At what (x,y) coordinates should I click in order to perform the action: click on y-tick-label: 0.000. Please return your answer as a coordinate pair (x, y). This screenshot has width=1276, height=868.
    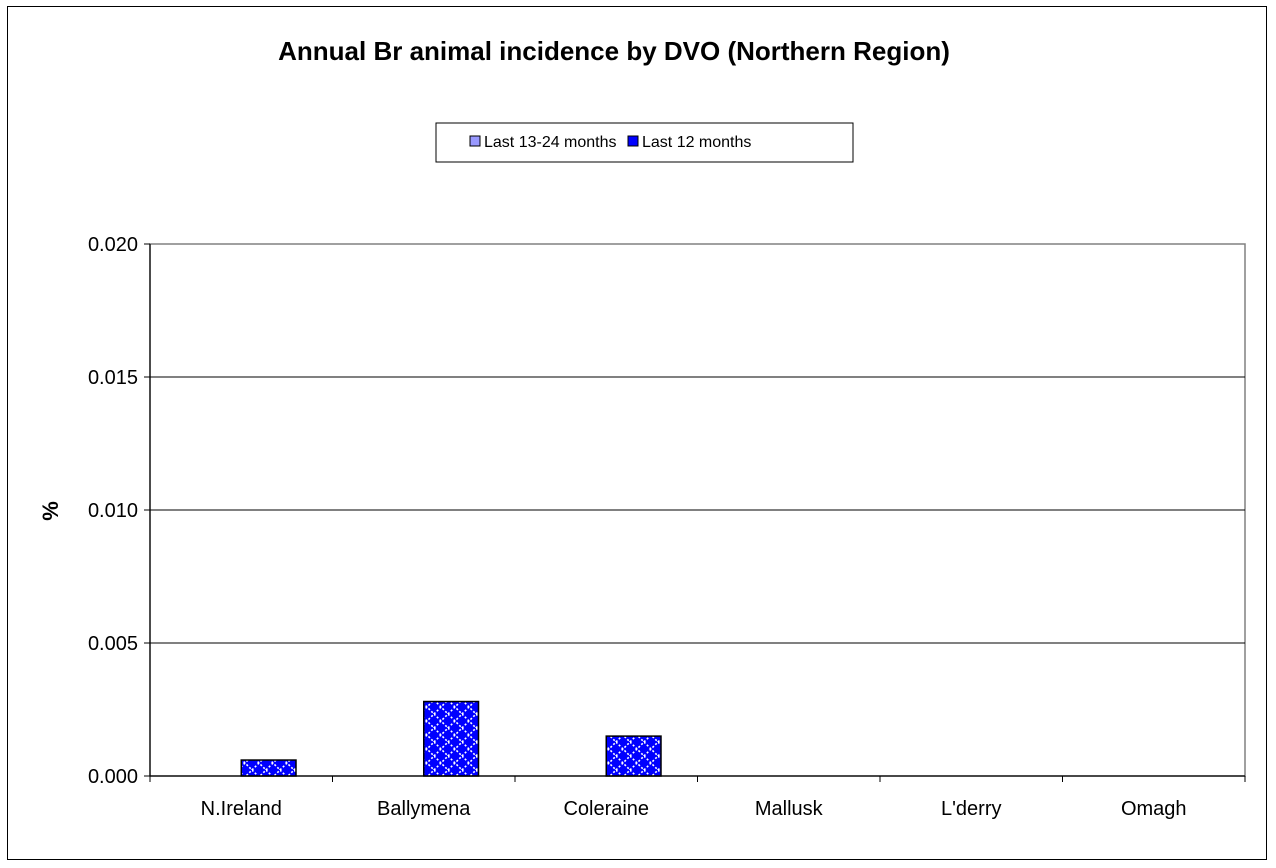
    Looking at the image, I should click on (113, 777).